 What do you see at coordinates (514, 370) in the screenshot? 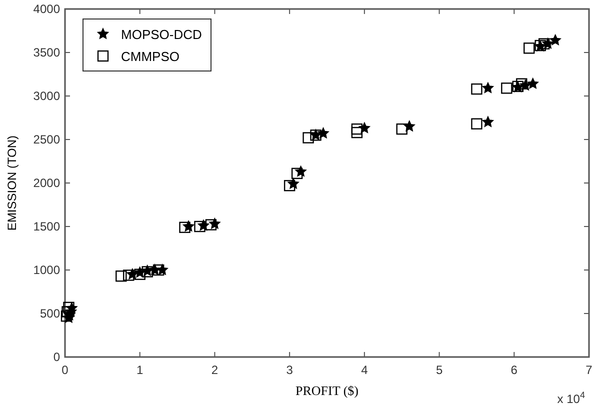
I see `x-tick-label: 6` at bounding box center [514, 370].